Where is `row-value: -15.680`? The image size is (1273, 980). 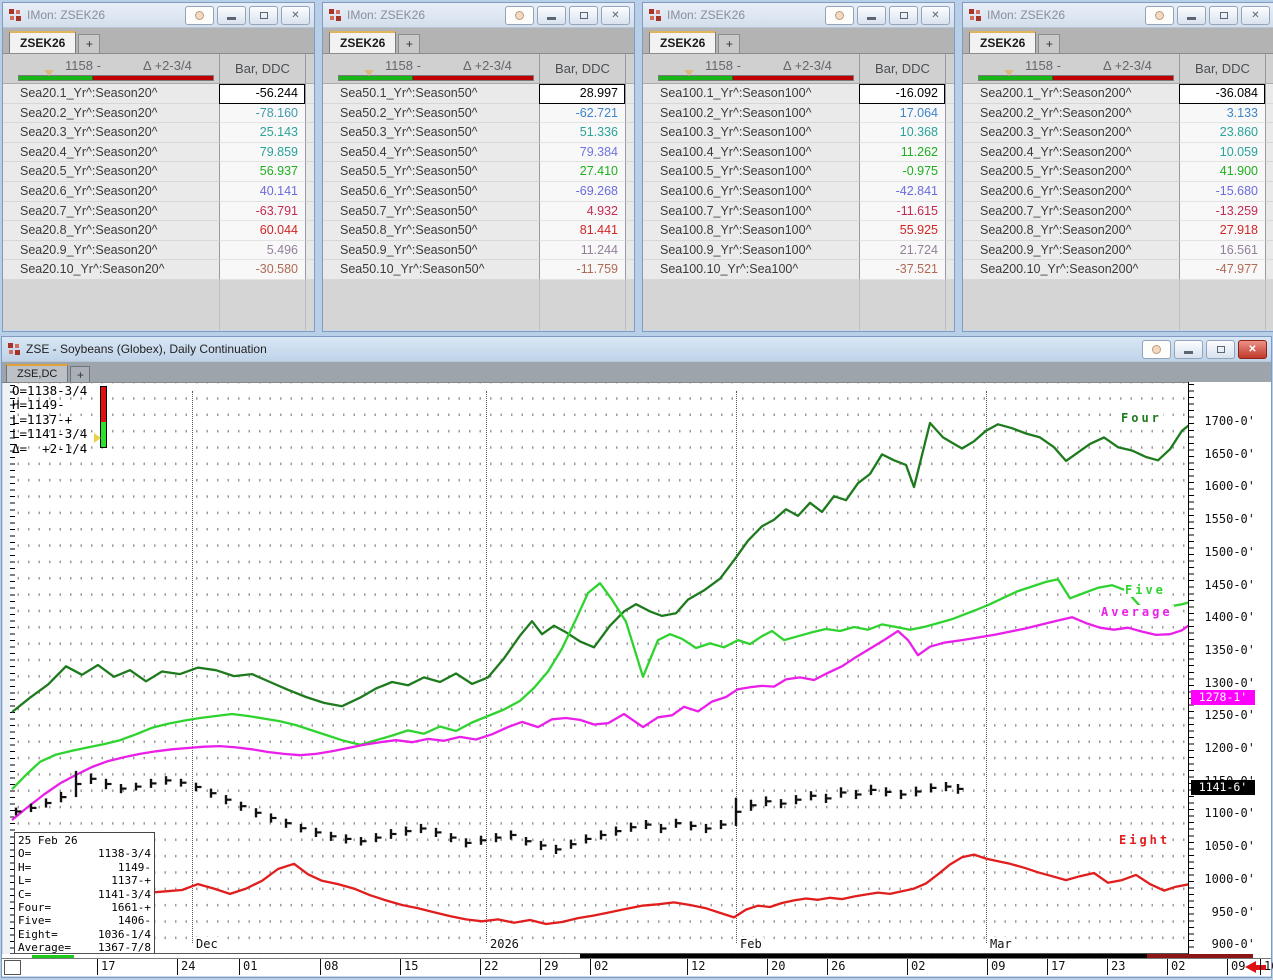 row-value: -15.680 is located at coordinates (1222, 191).